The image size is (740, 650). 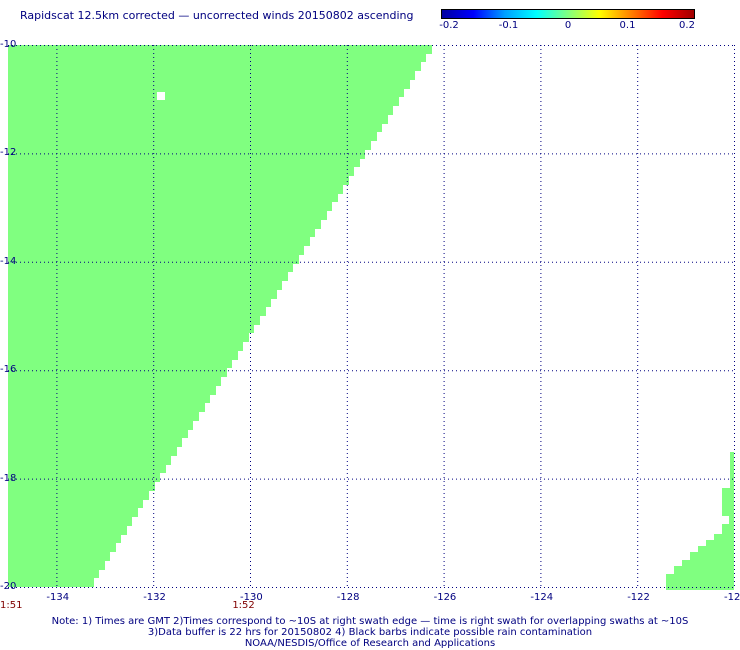 What do you see at coordinates (638, 597) in the screenshot?
I see `longitude-label: -122` at bounding box center [638, 597].